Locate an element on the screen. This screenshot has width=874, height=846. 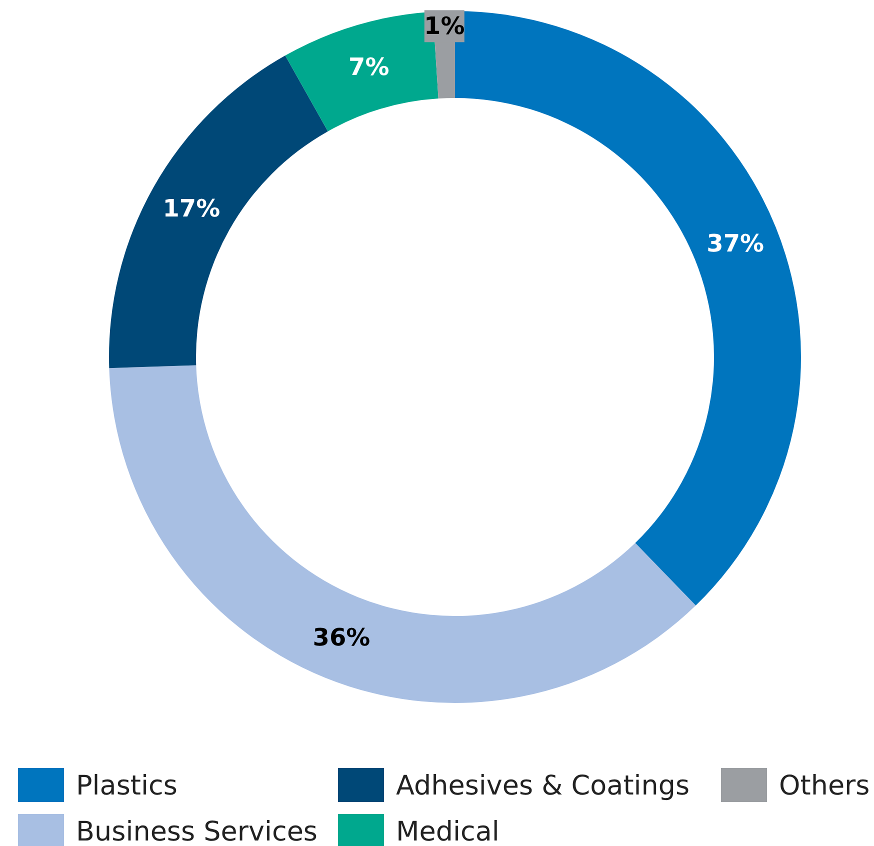
data-label: 37% is located at coordinates (735, 243).